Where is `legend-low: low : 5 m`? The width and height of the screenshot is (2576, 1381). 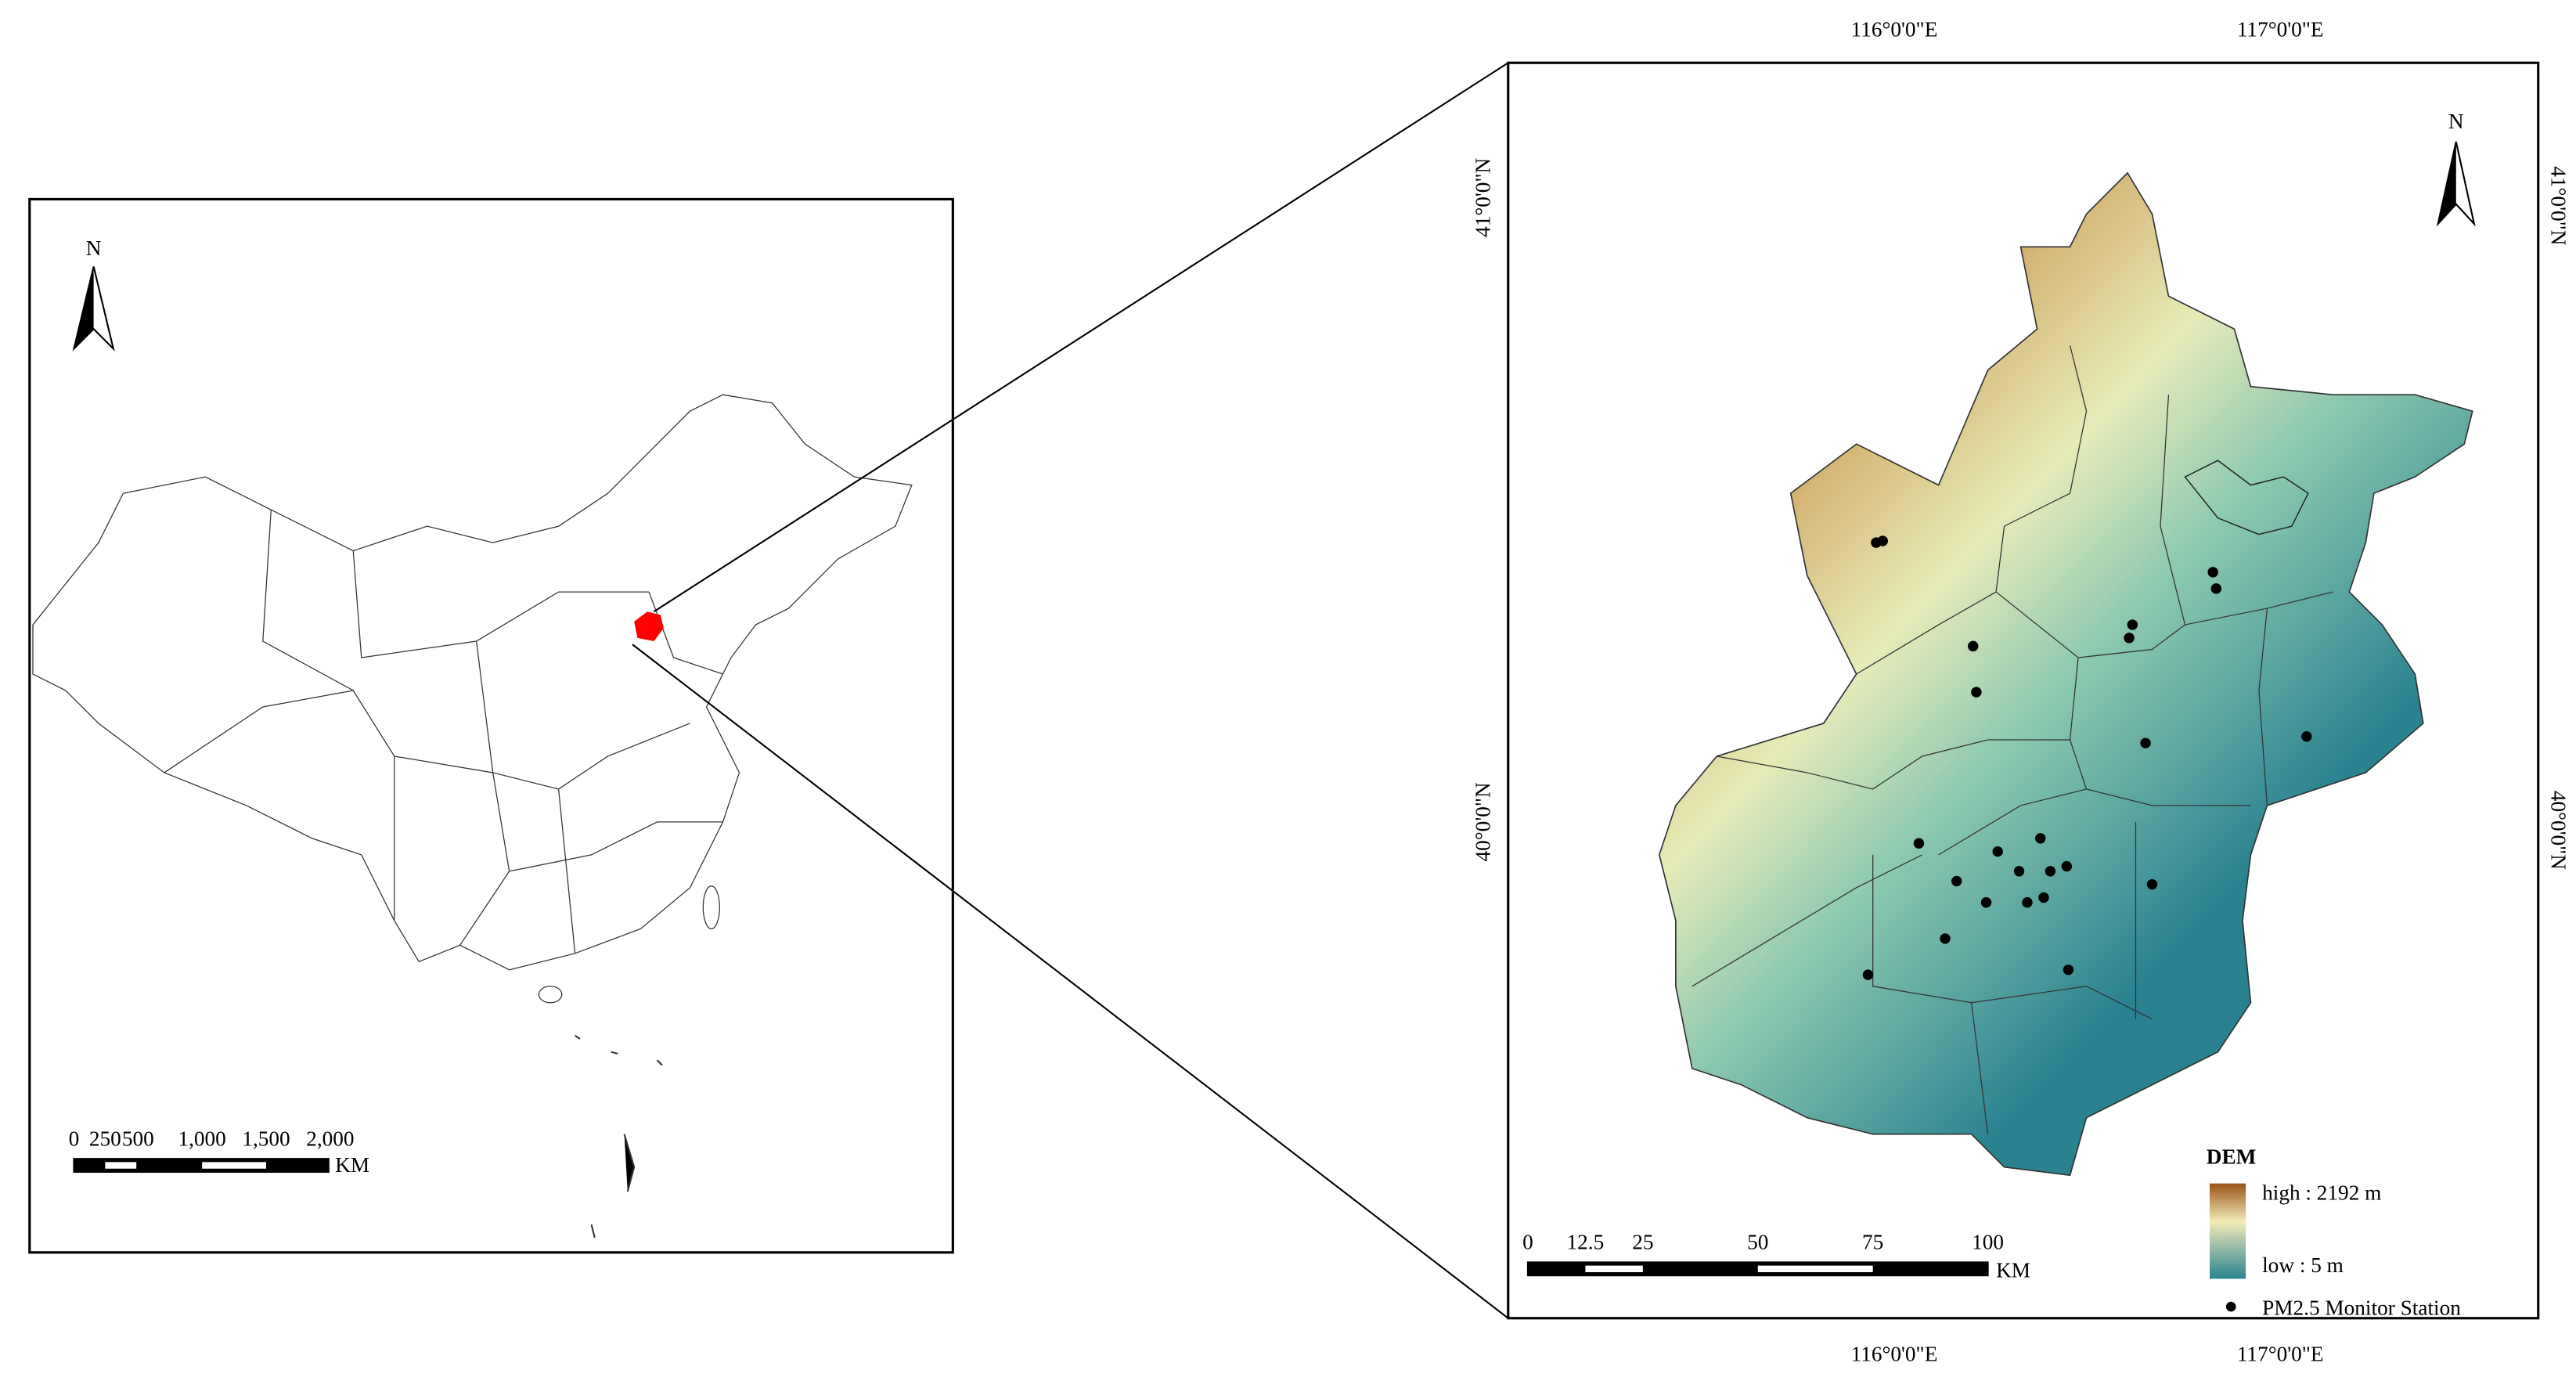
legend-low: low : 5 m is located at coordinates (2303, 1265).